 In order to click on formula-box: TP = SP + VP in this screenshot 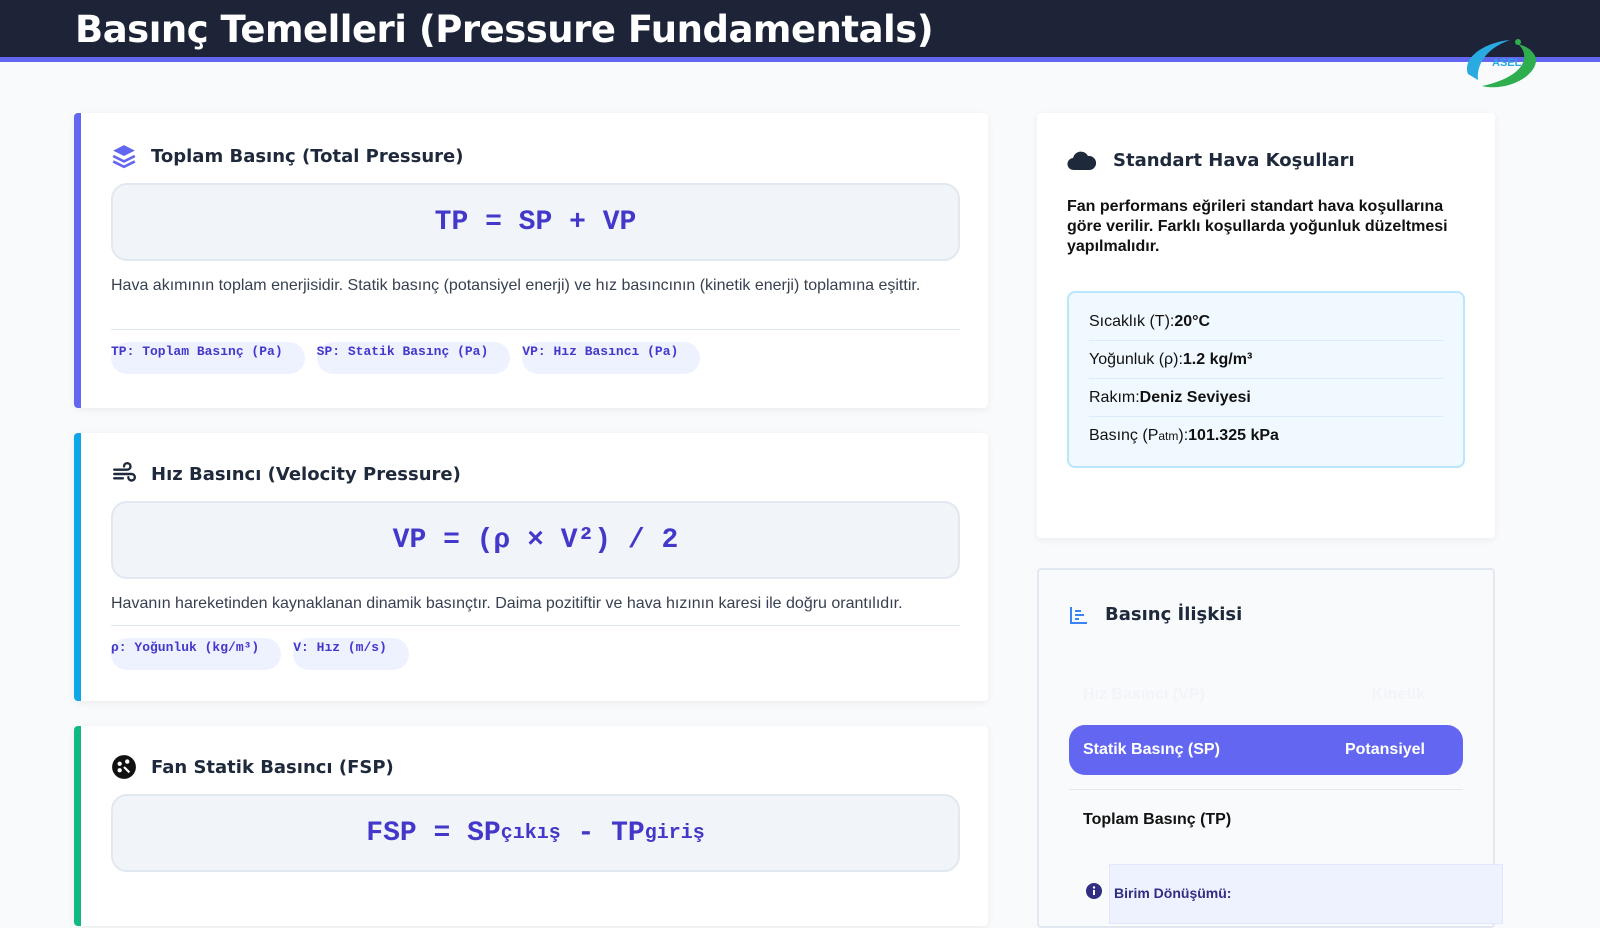, I will do `click(535, 222)`.